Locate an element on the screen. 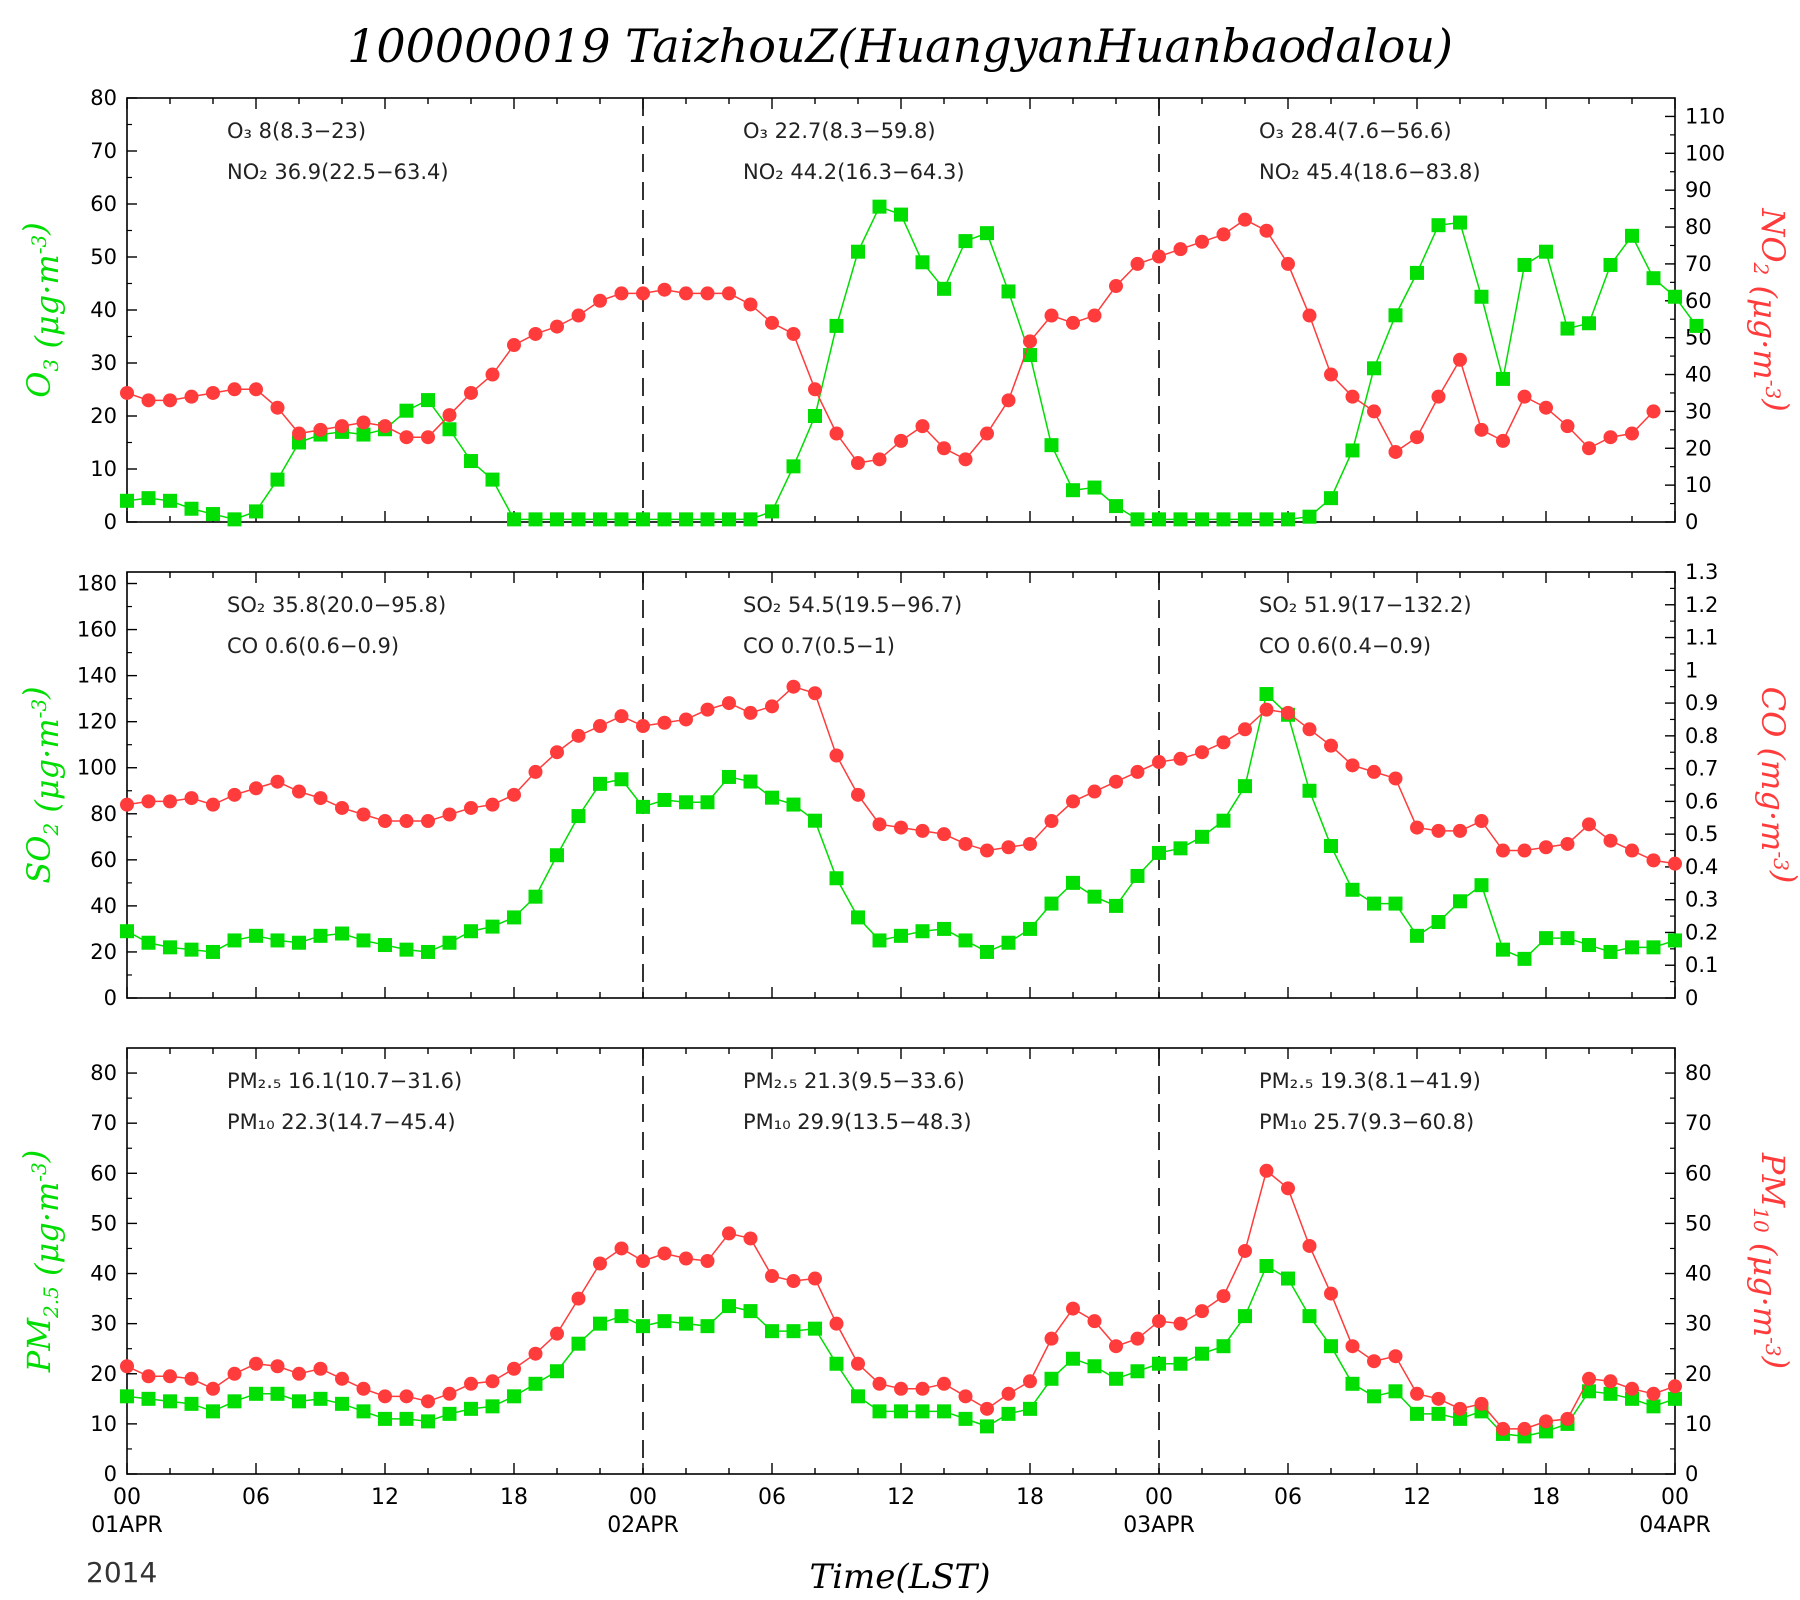 The width and height of the screenshot is (1800, 1600). right-tick-label: 90 is located at coordinates (1698, 190).